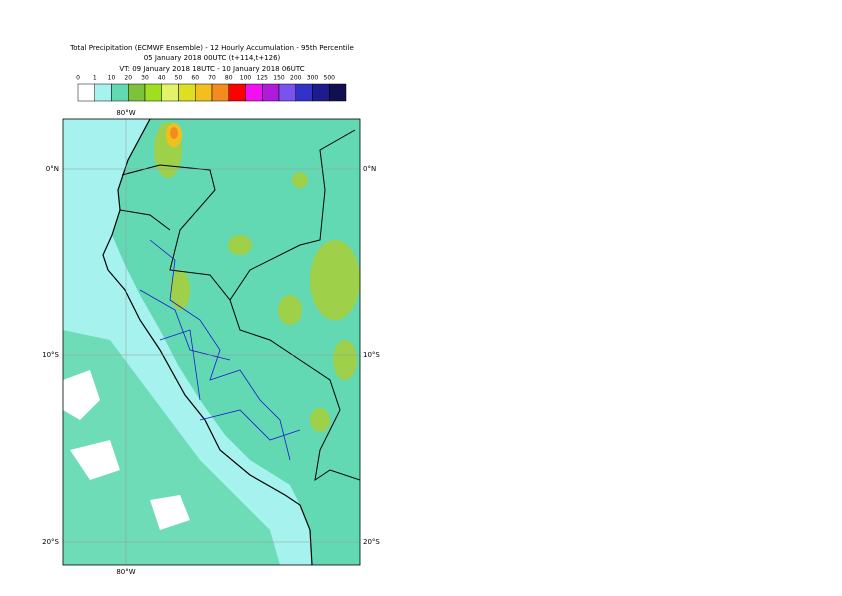  Describe the element at coordinates (229, 78) in the screenshot. I see `colorbar-label: 80` at that location.